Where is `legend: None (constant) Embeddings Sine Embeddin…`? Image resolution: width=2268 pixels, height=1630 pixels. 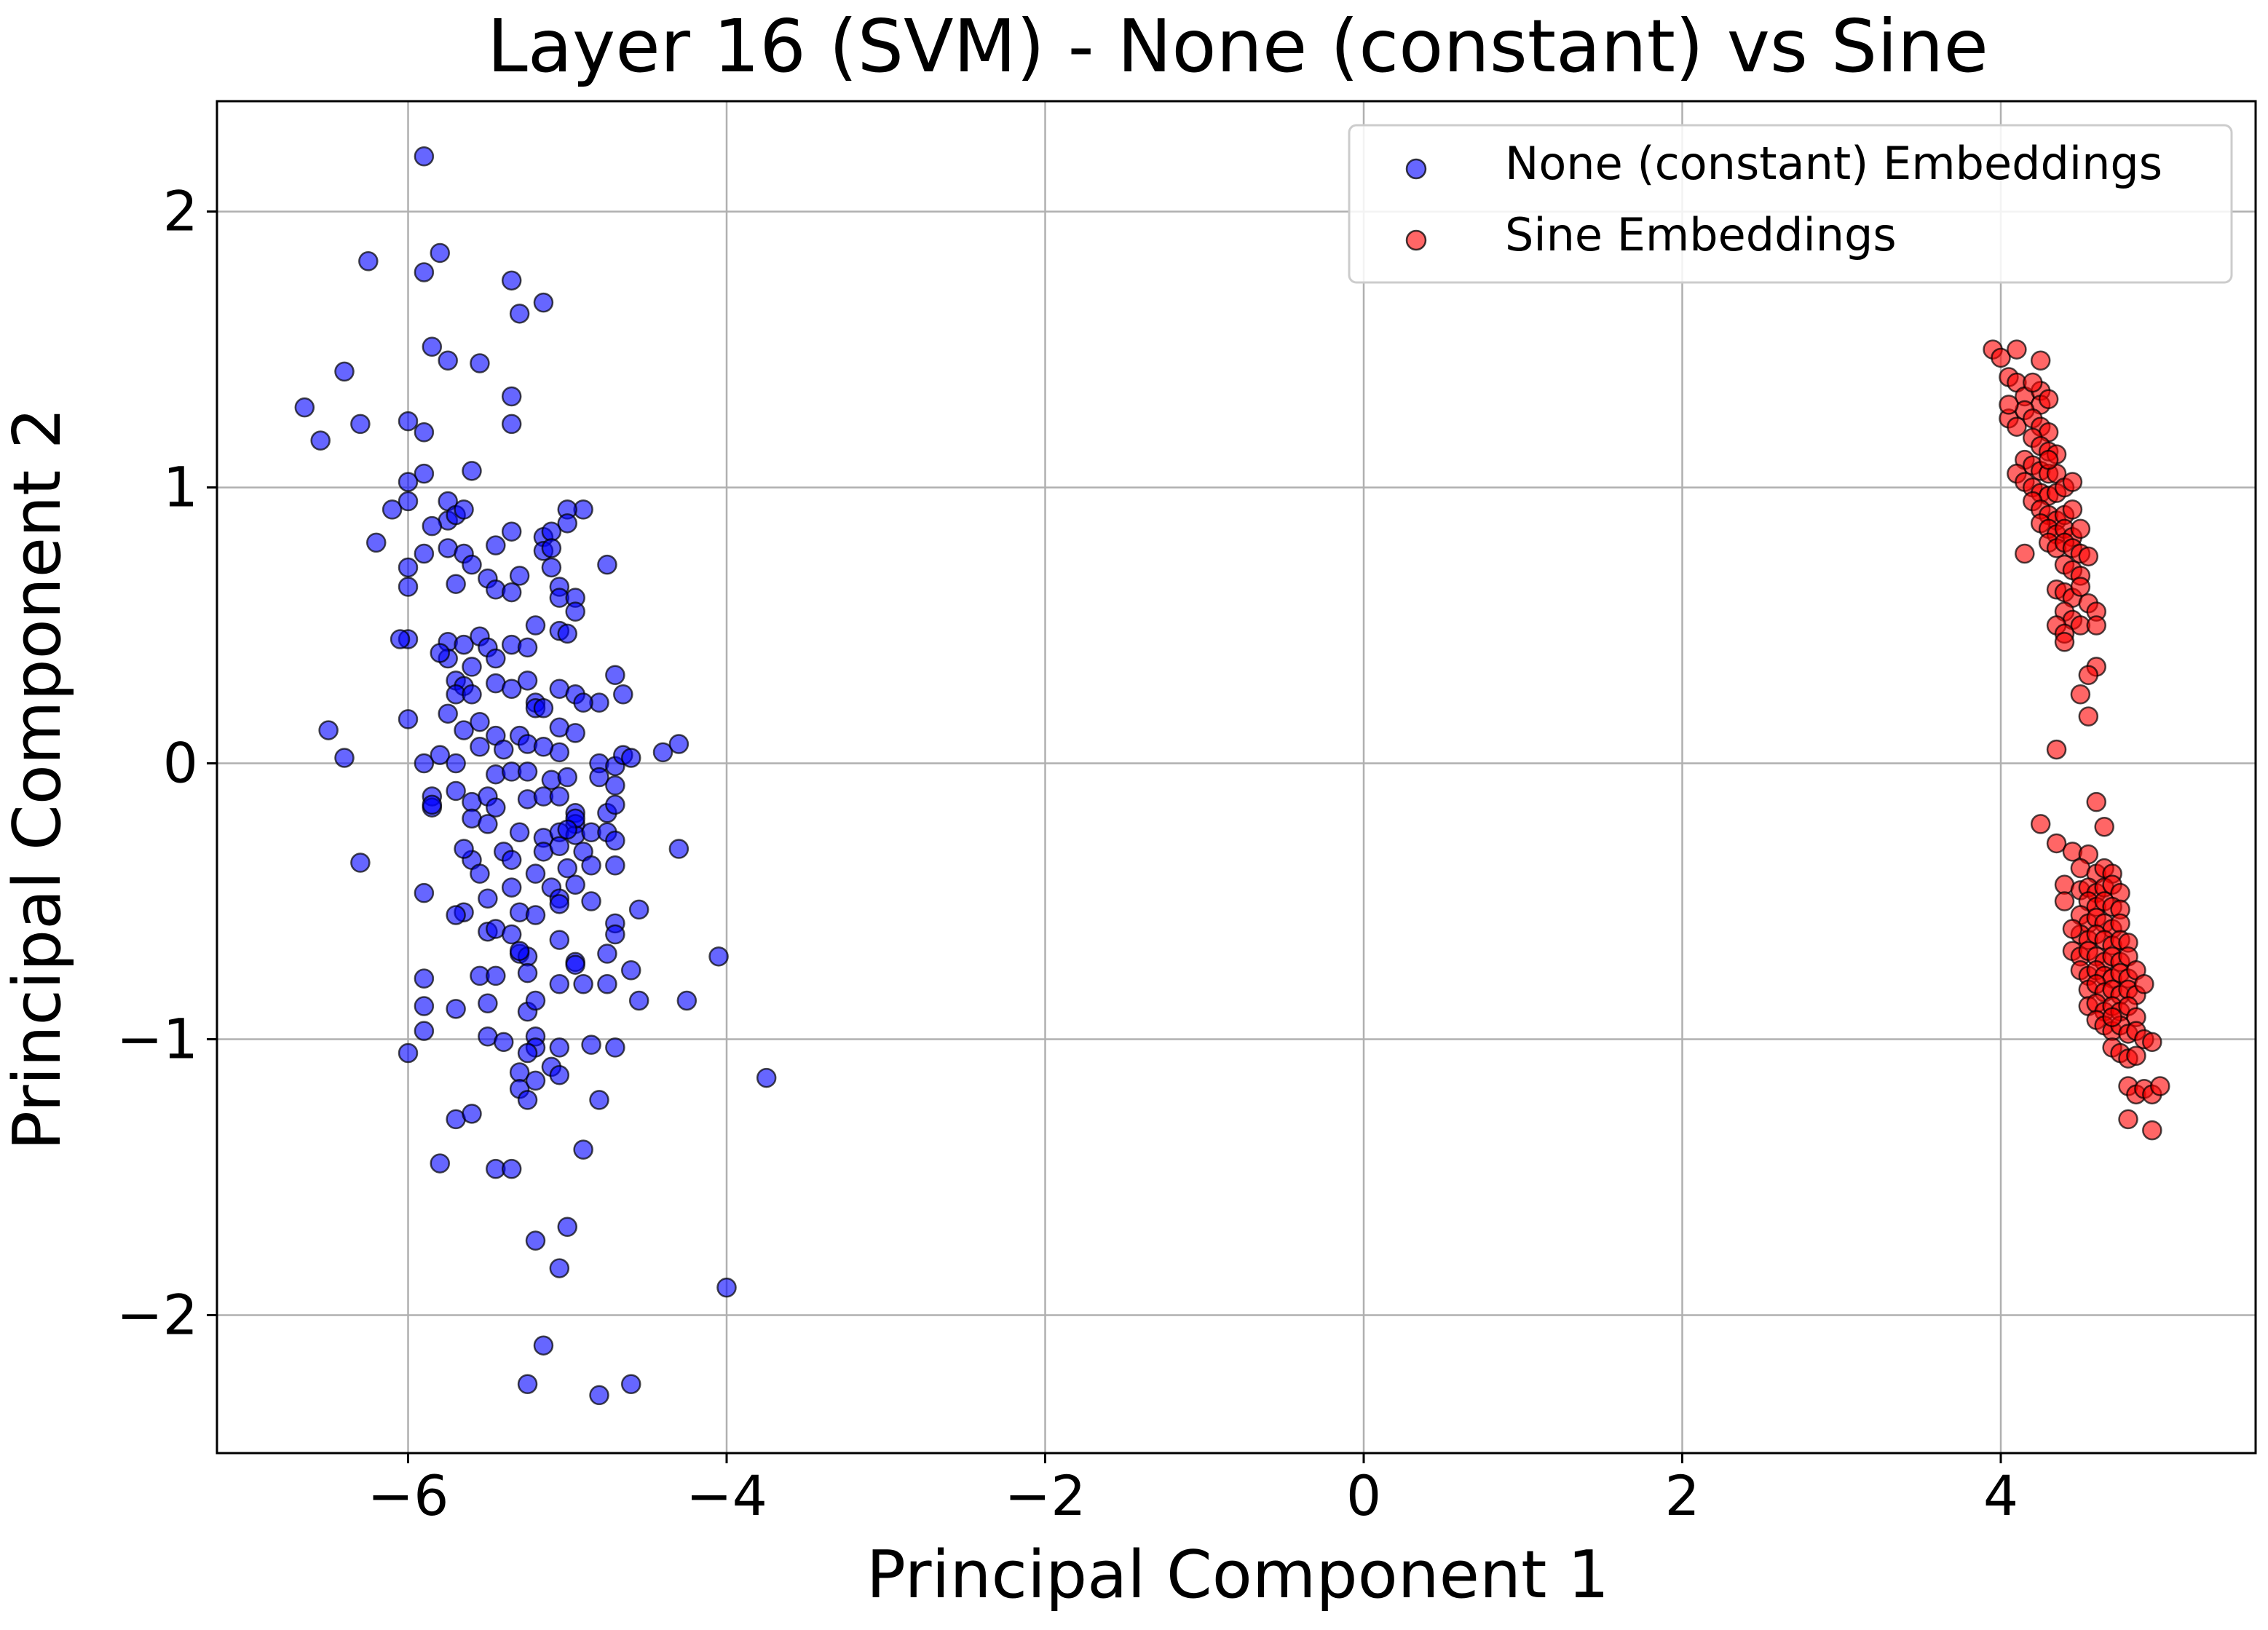 legend: None (constant) Embeddings Sine Embeddin… is located at coordinates (1790, 204).